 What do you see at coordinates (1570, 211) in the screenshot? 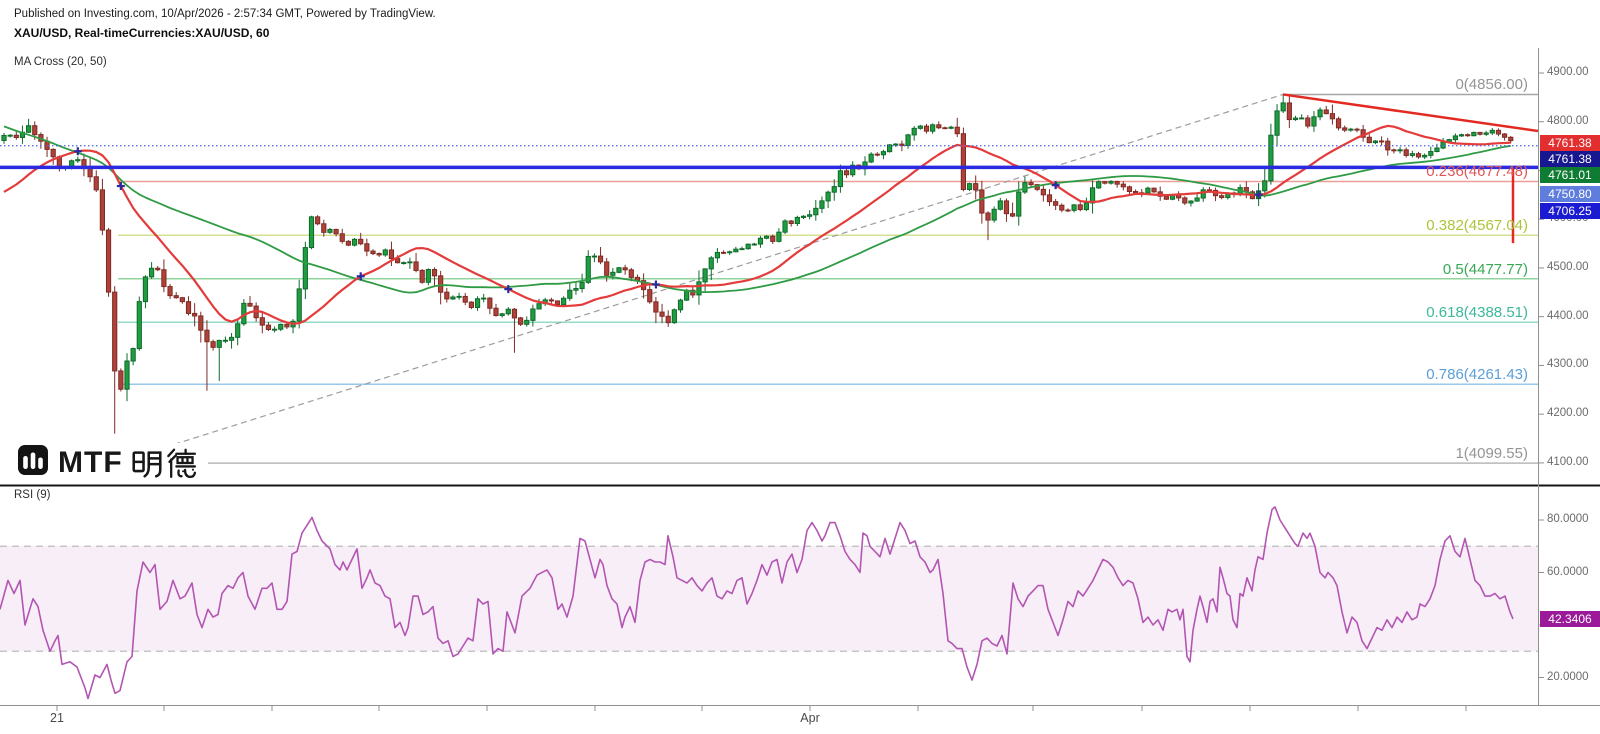
I see `price-axis-badge: 4706.25` at bounding box center [1570, 211].